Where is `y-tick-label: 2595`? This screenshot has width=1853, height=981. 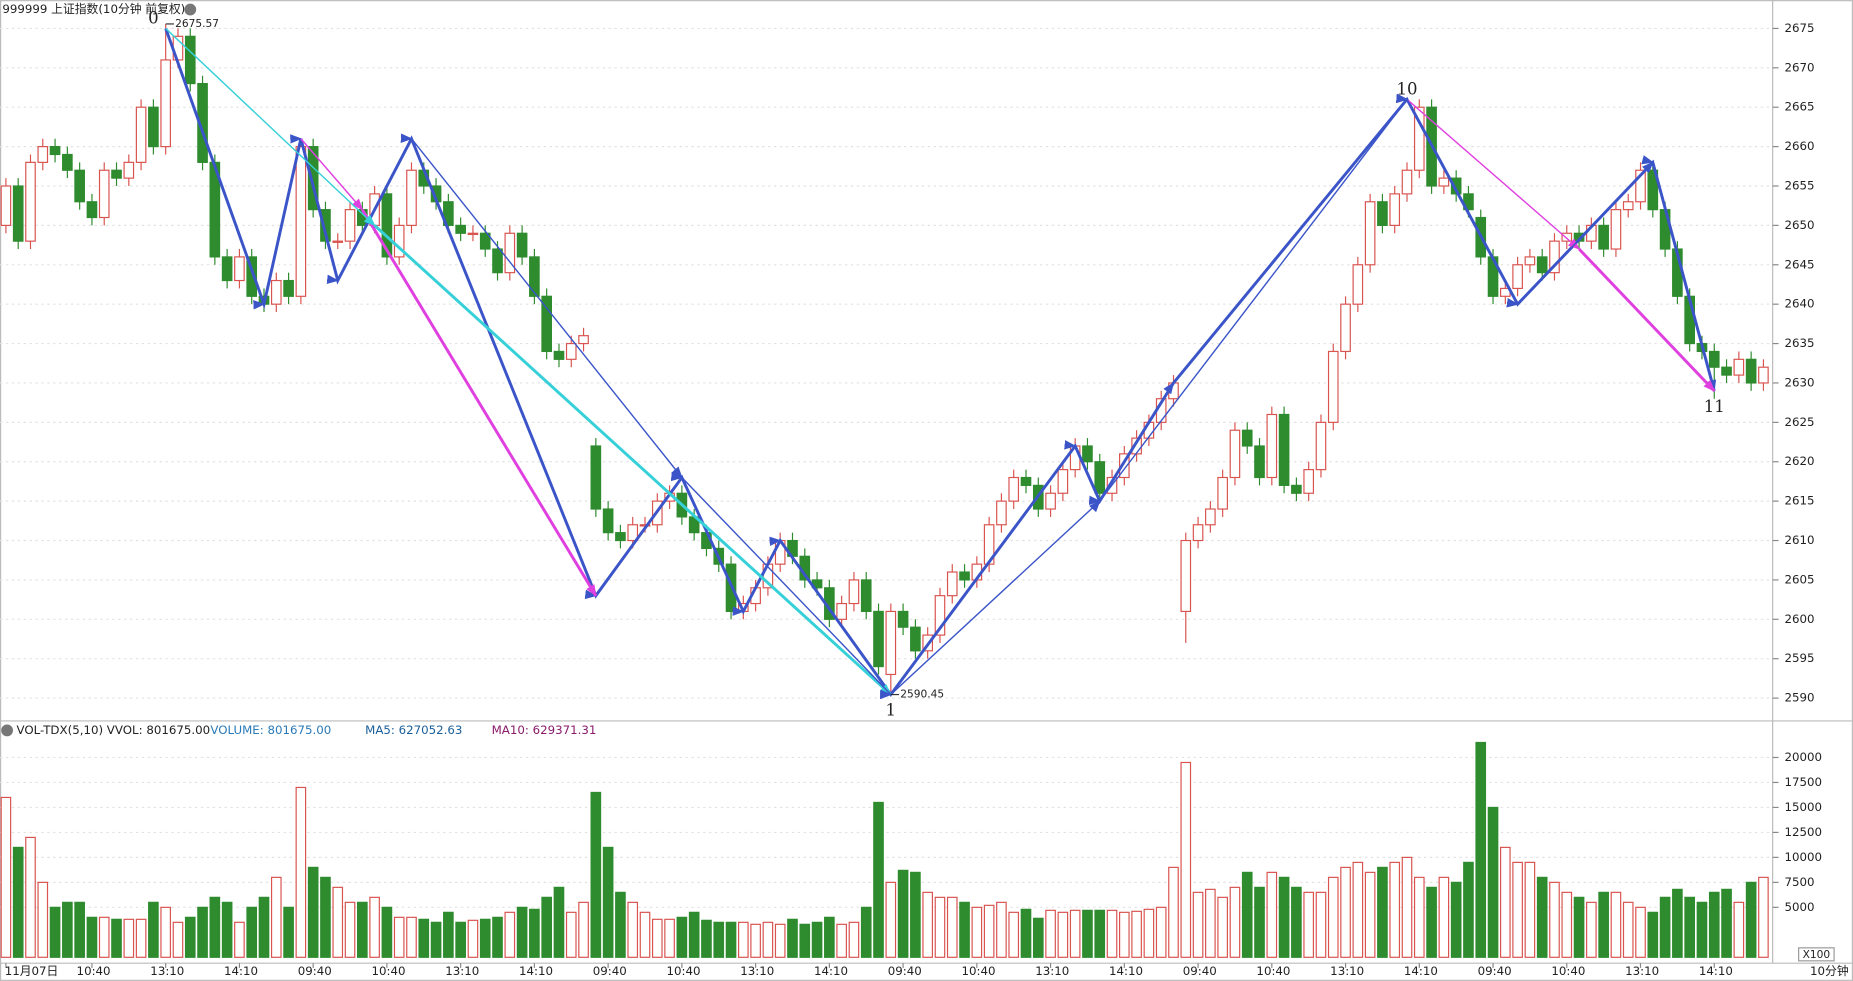
y-tick-label: 2595 is located at coordinates (1799, 658).